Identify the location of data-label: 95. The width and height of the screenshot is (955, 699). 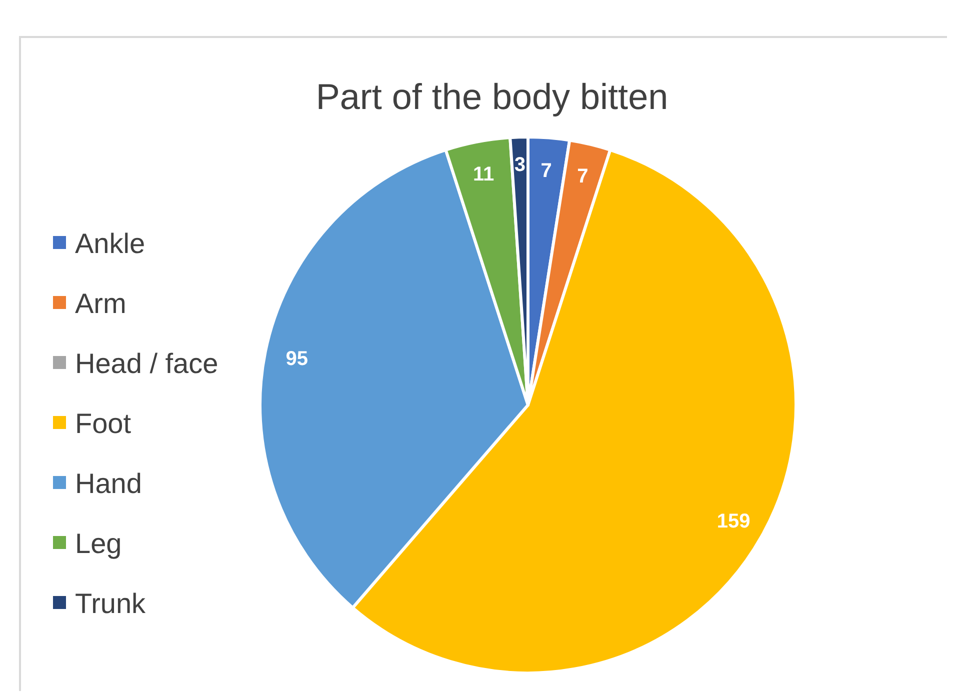
(297, 359).